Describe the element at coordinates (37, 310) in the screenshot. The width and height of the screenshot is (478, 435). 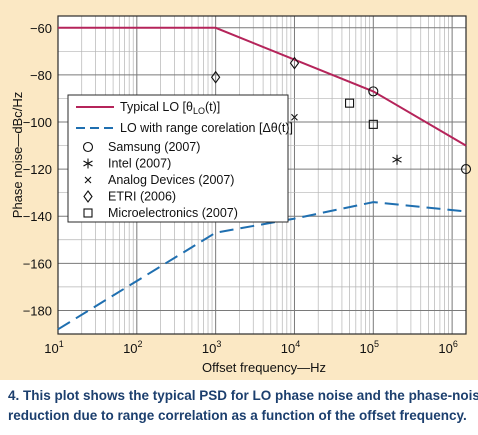
I see `y-tick-label: −180` at that location.